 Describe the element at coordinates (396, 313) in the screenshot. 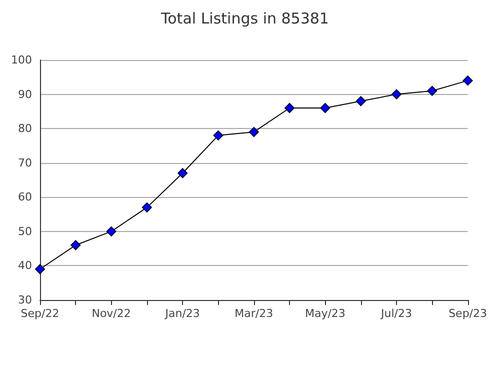

I see `x-tick-label: Jul/23` at that location.